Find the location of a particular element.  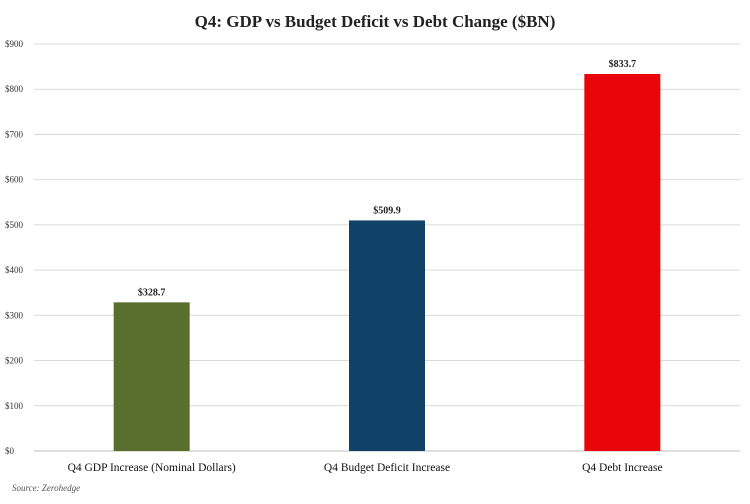

y-tick-label: $500 is located at coordinates (14, 225).